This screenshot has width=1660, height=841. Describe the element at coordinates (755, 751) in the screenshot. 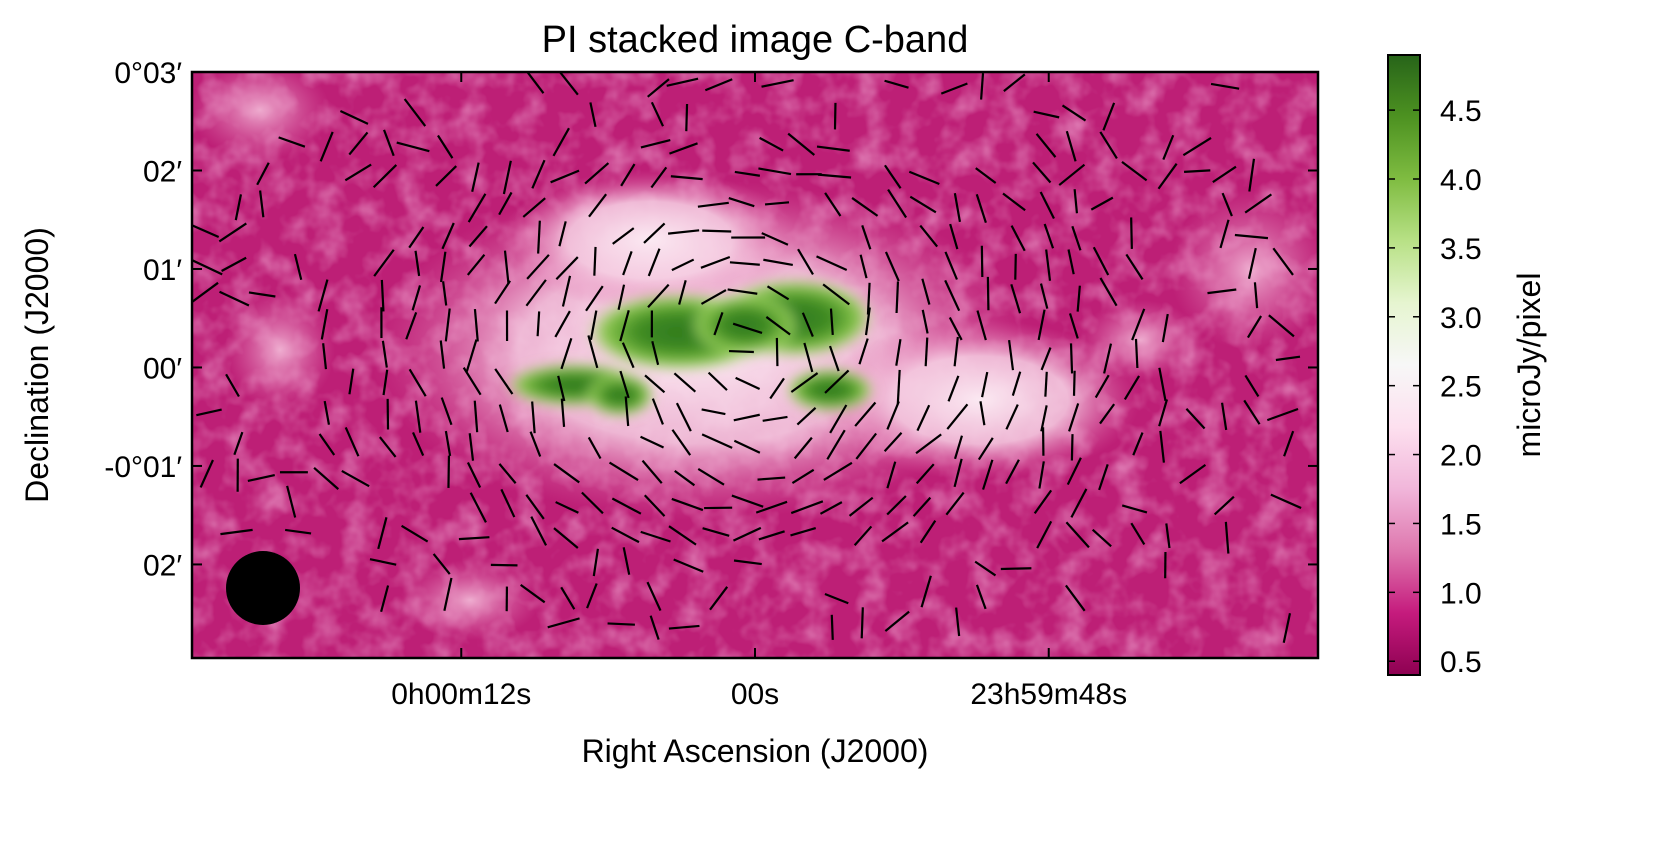

I see `x-axis-label: Right Ascension (J2000)` at that location.